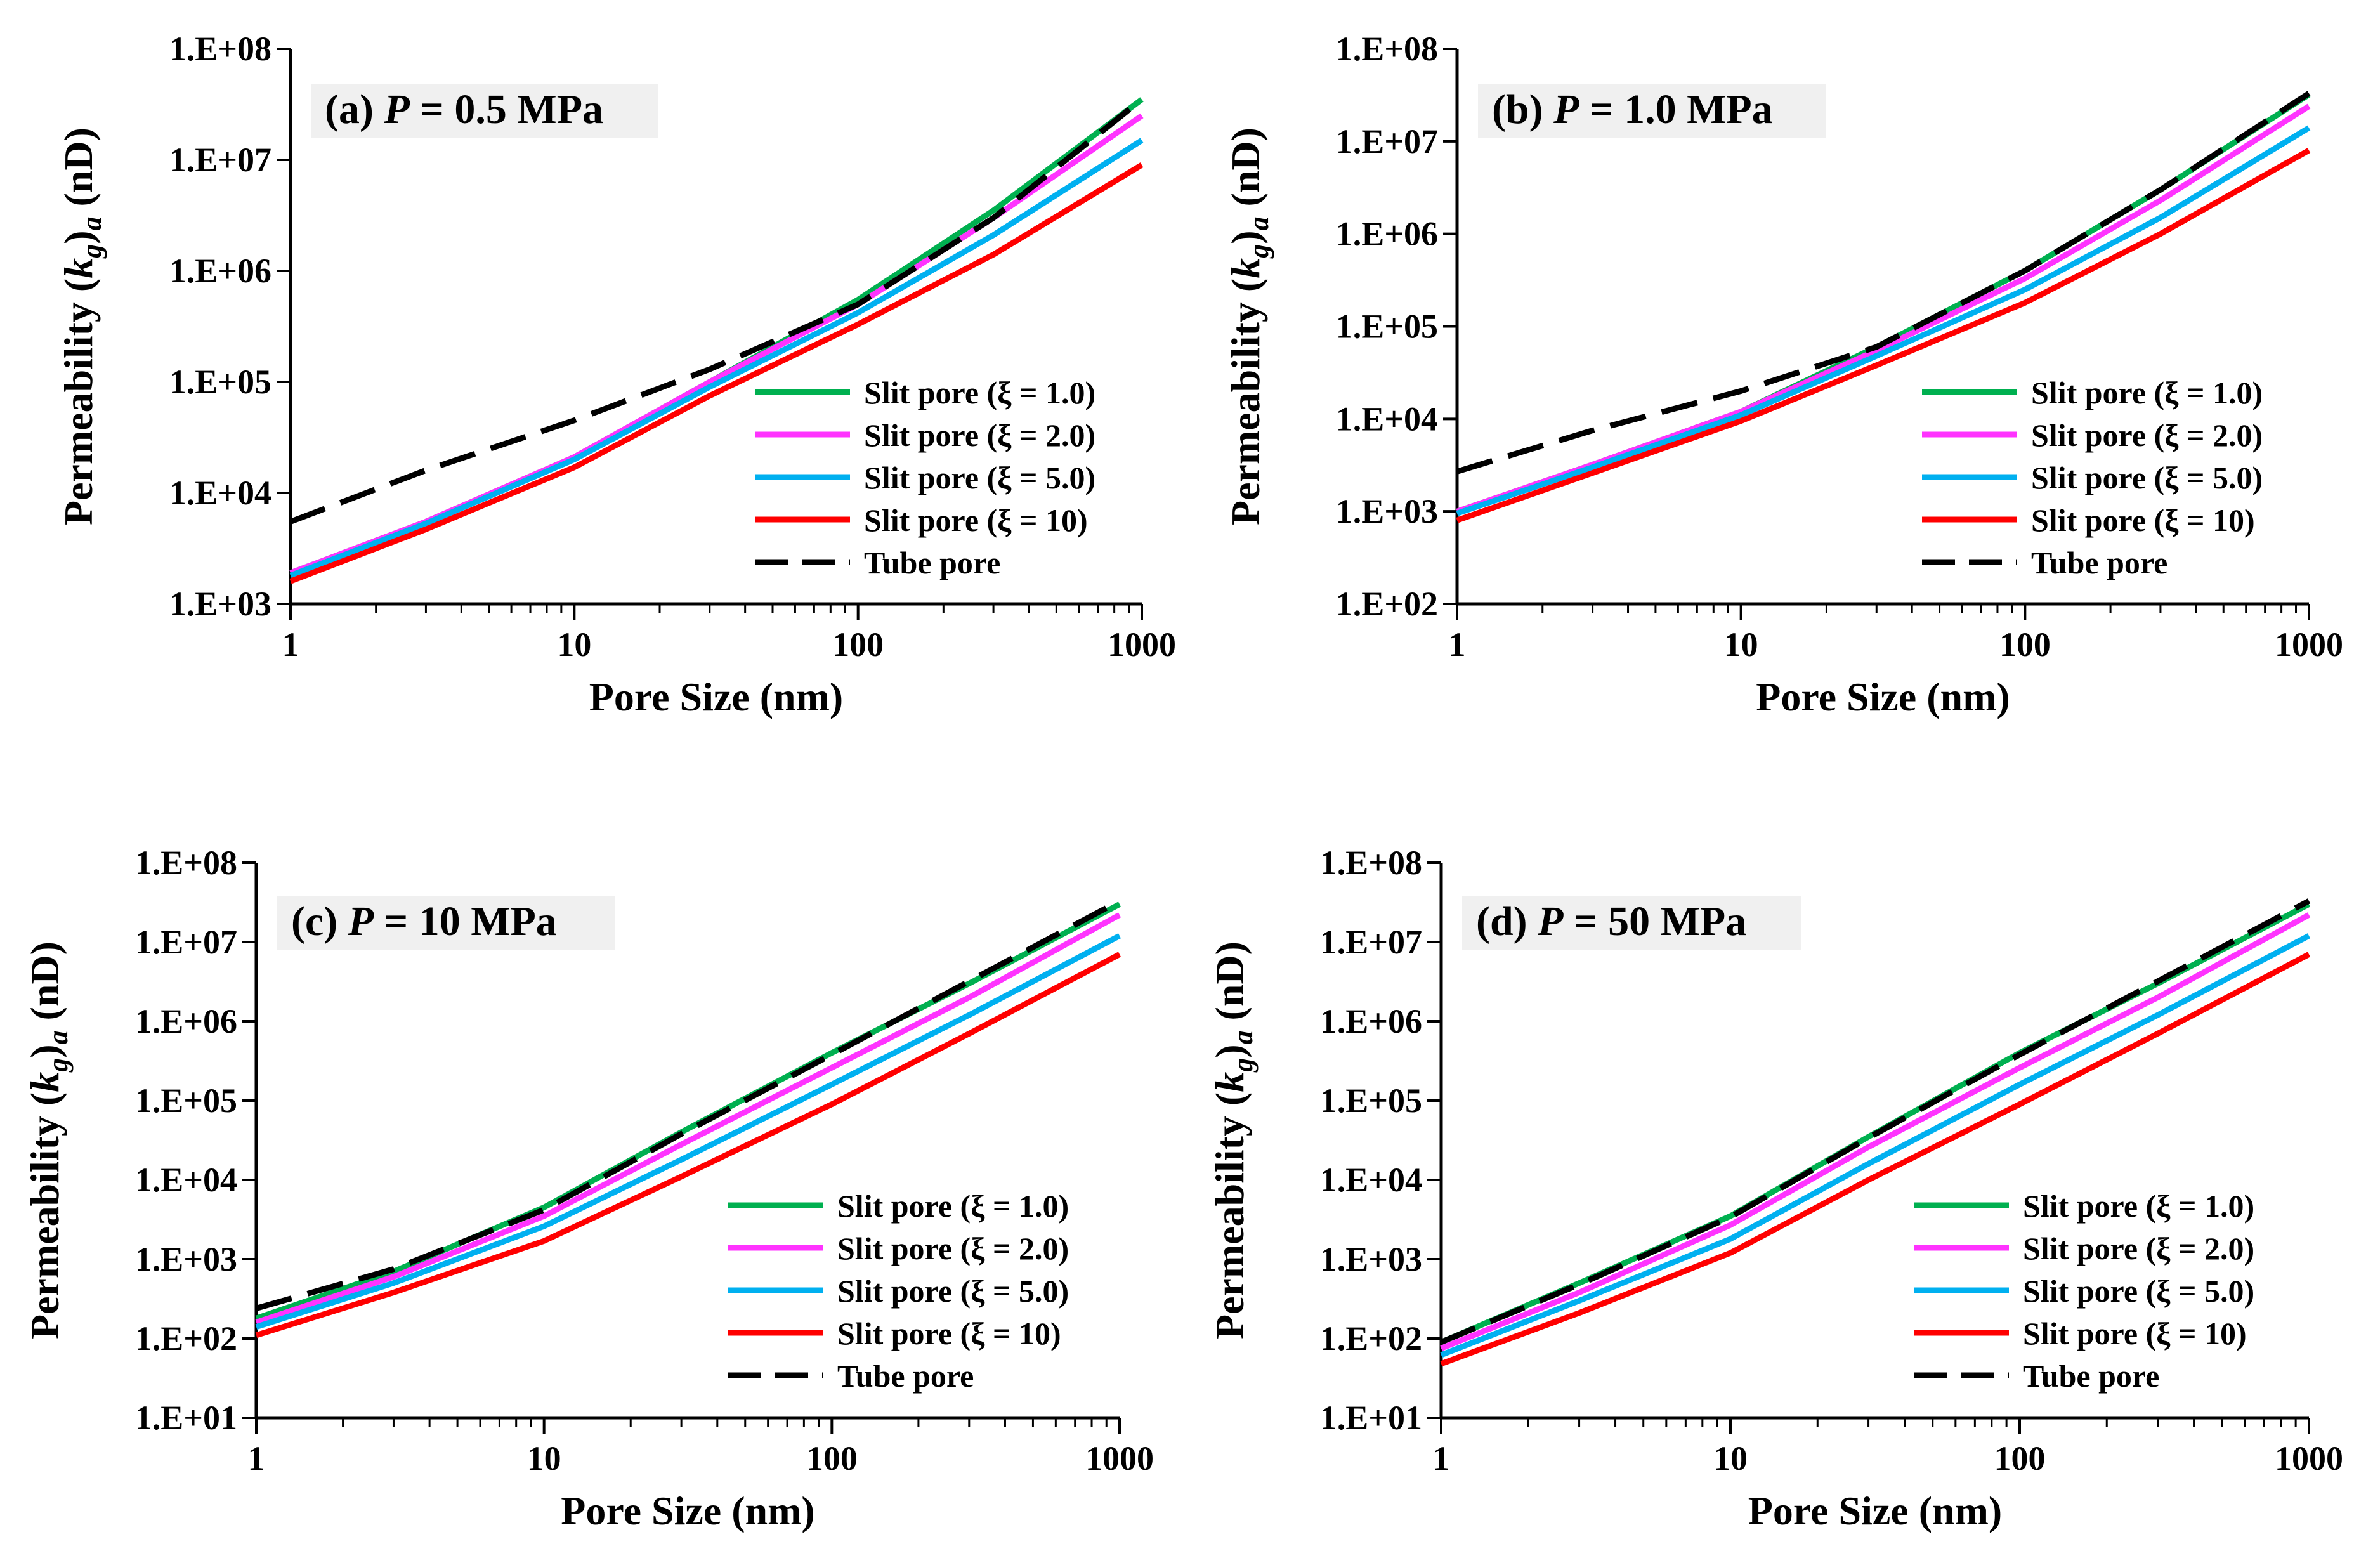  What do you see at coordinates (424, 921) in the screenshot?
I see `panel-label: (c) P = 10 MPa` at bounding box center [424, 921].